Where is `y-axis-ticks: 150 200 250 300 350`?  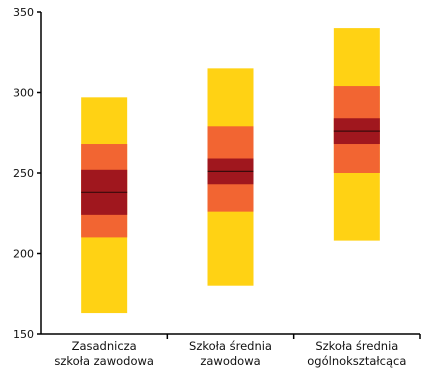 y-axis-ticks: 150 200 250 300 350 is located at coordinates (27, 173).